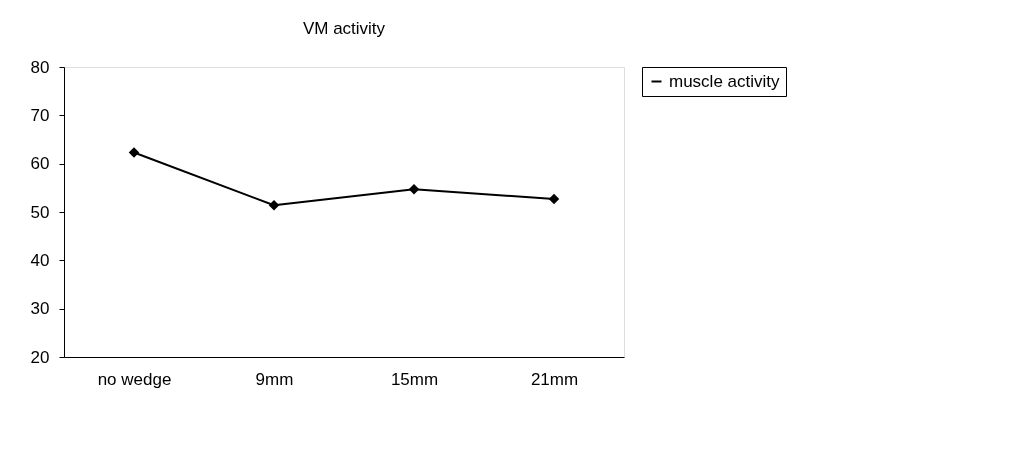  I want to click on legend-label: muscle activity, so click(725, 81).